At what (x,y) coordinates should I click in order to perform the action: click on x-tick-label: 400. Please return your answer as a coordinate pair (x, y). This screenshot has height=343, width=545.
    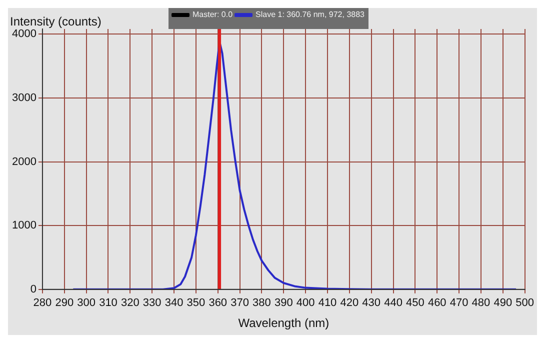
    Looking at the image, I should click on (305, 303).